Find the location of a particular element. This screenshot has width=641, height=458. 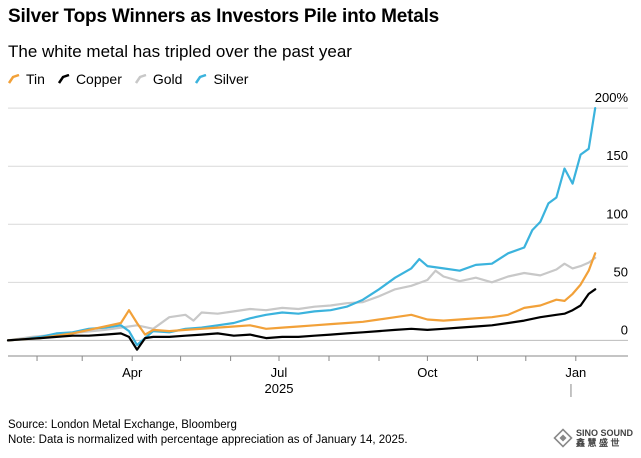

copper-legend-icon is located at coordinates (63, 79).